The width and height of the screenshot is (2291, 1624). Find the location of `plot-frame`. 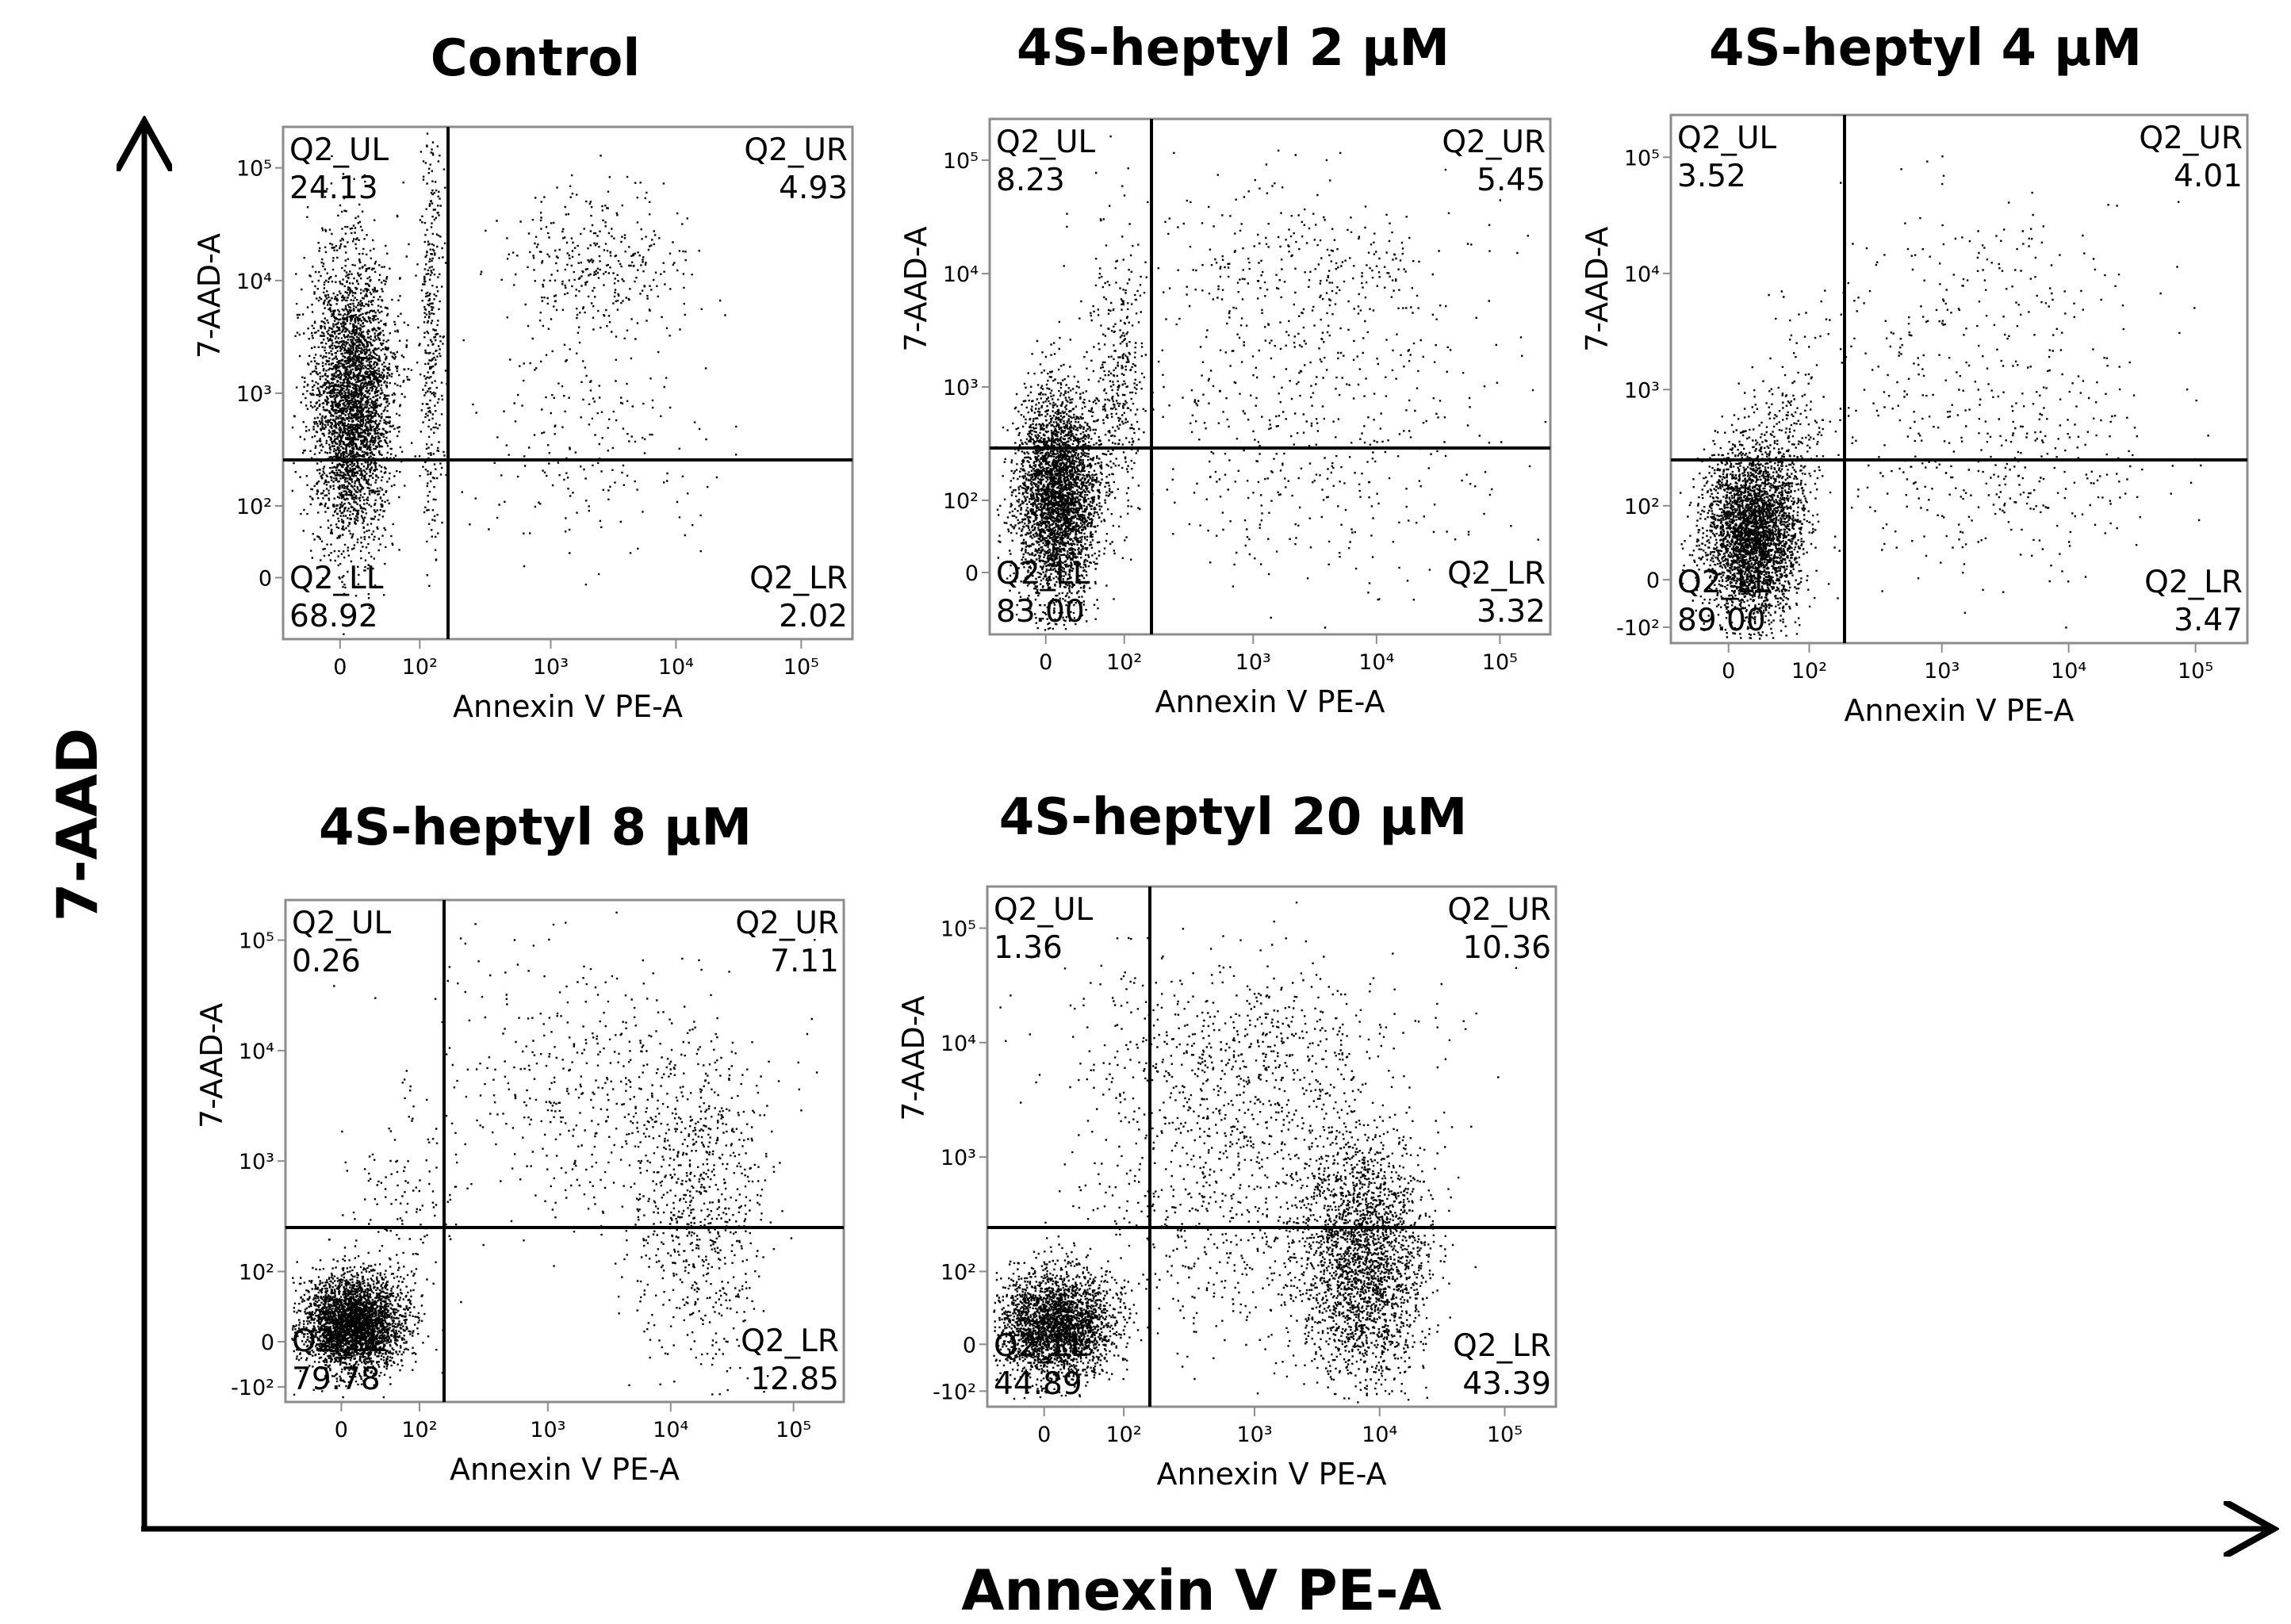

plot-frame is located at coordinates (1959, 379).